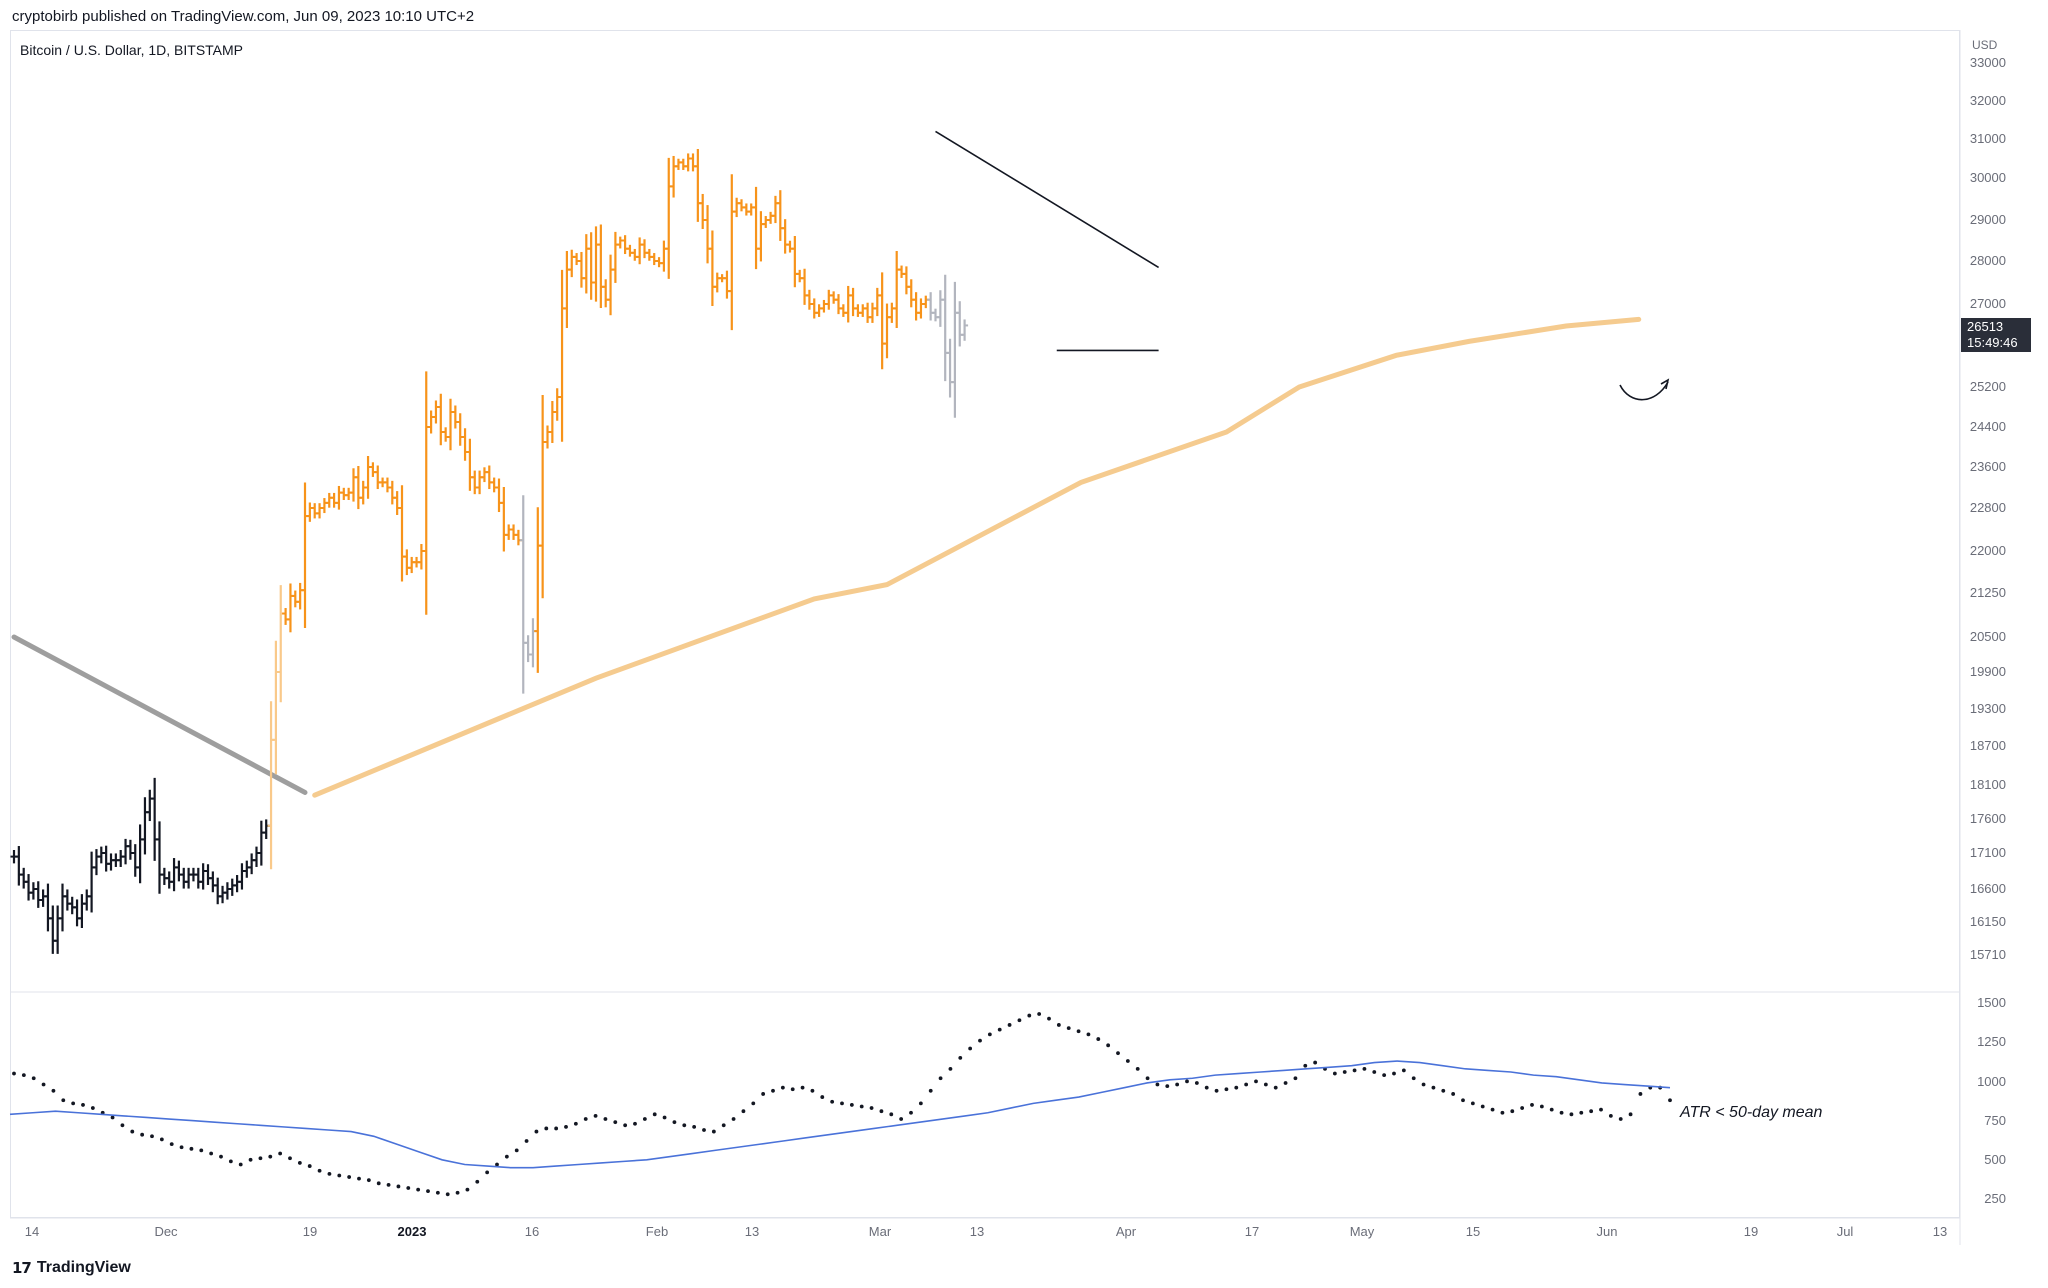 This screenshot has width=2048, height=1288. I want to click on time-tick-label: May, so click(1362, 1231).